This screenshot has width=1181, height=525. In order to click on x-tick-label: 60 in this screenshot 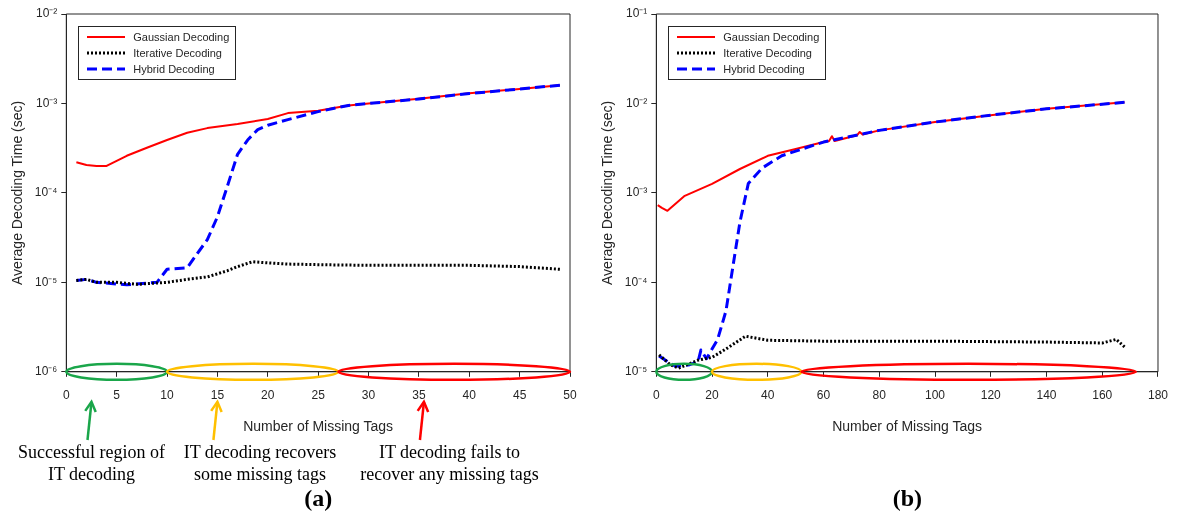, I will do `click(823, 395)`.